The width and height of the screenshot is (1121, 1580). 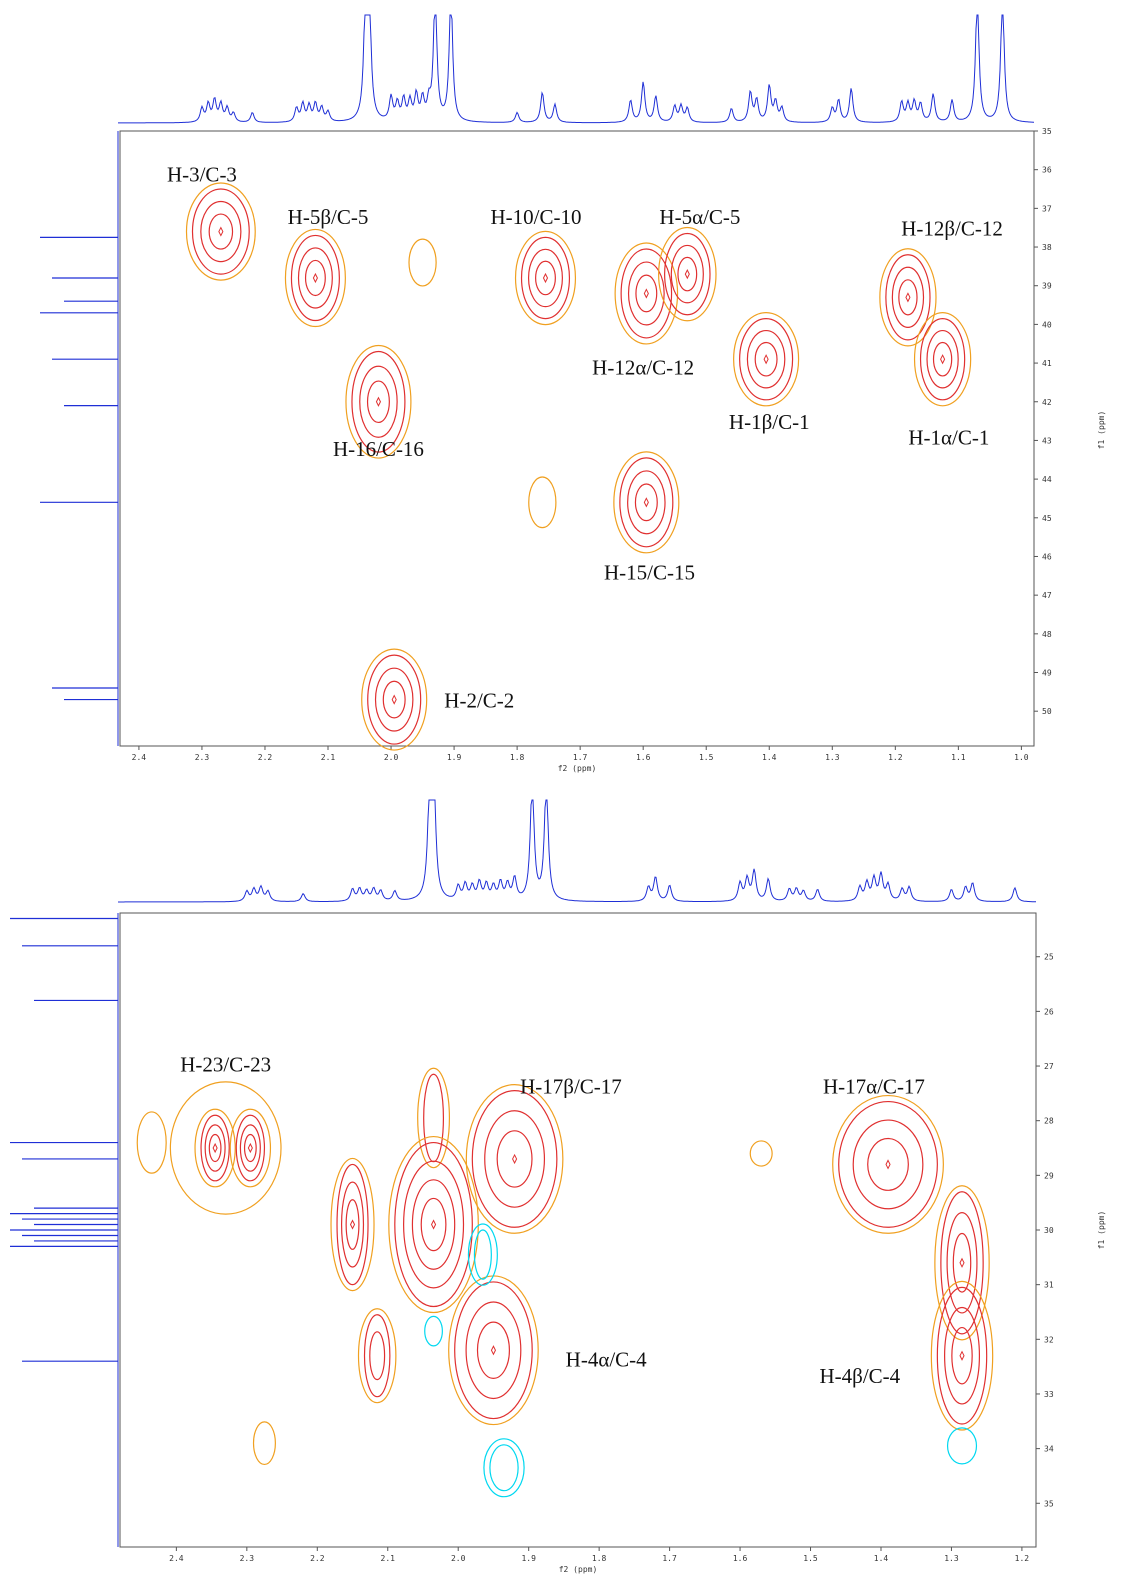 What do you see at coordinates (769, 422) in the screenshot?
I see `peak-label: H-1β/C-1` at bounding box center [769, 422].